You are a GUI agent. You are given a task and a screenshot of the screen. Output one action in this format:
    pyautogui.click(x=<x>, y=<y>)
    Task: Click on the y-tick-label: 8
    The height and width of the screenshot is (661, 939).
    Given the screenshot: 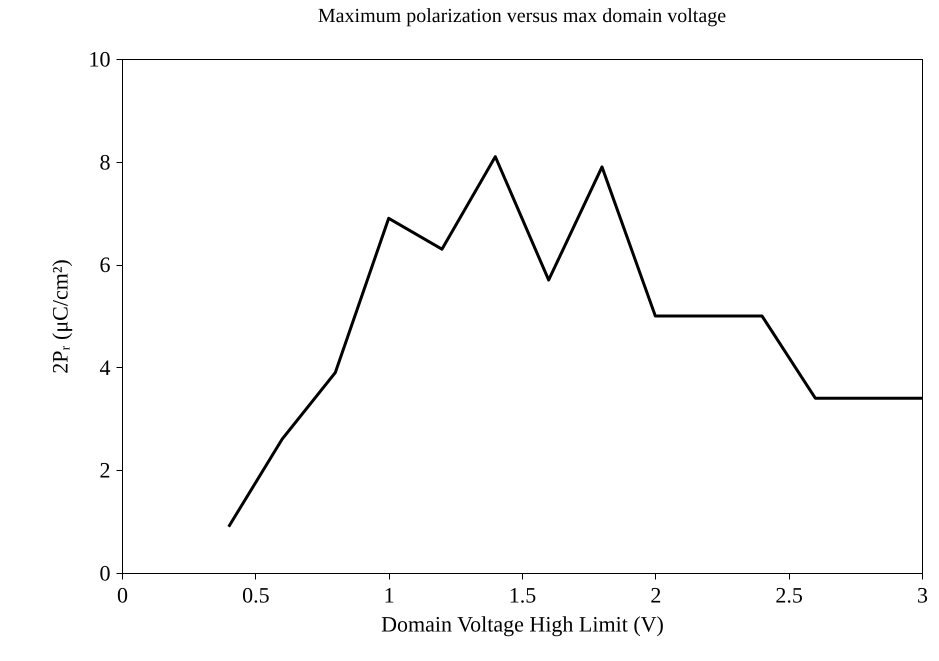 What is the action you would take?
    pyautogui.click(x=105, y=161)
    